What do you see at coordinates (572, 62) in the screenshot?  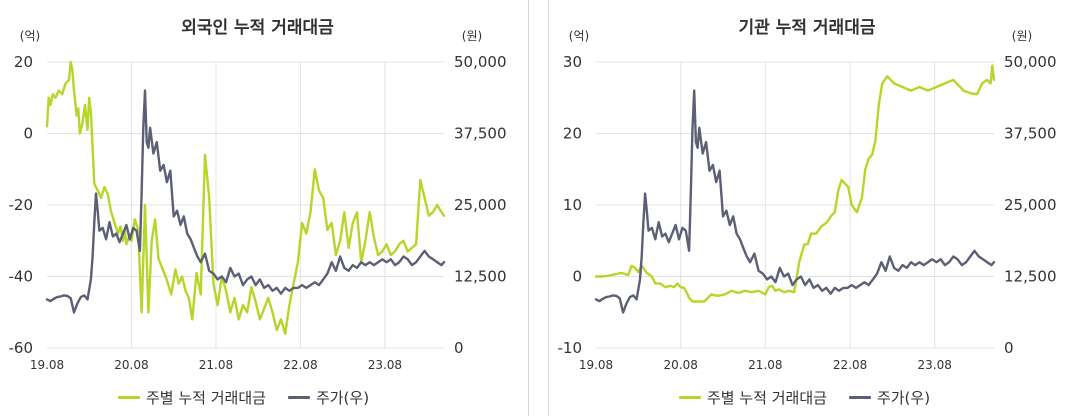 I see `left-y-tick-label: 30` at bounding box center [572, 62].